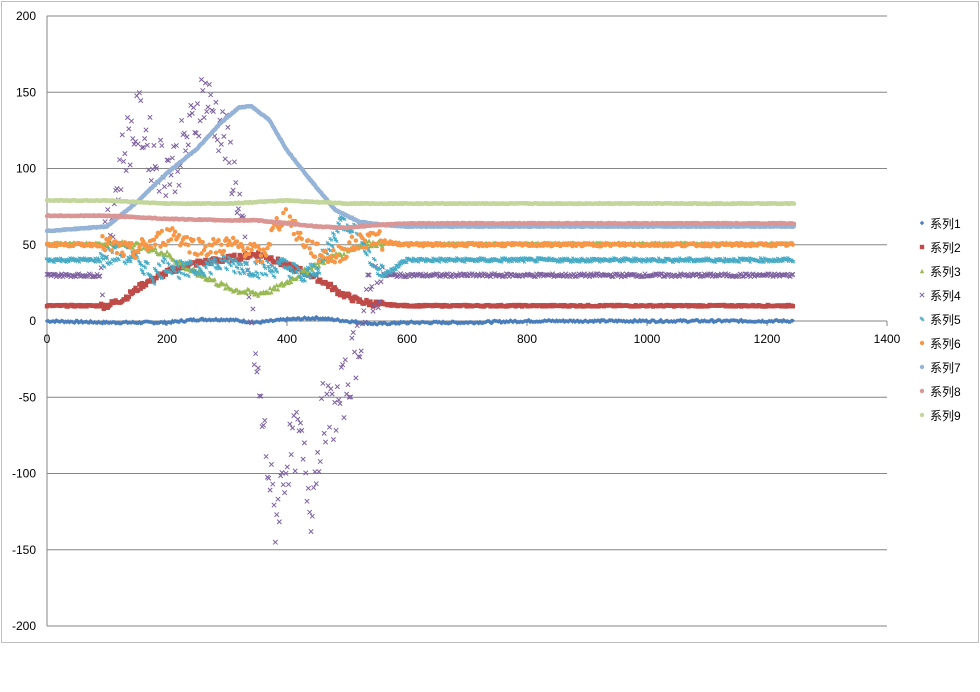  What do you see at coordinates (26, 92) in the screenshot?
I see `y-tick-label: 150` at bounding box center [26, 92].